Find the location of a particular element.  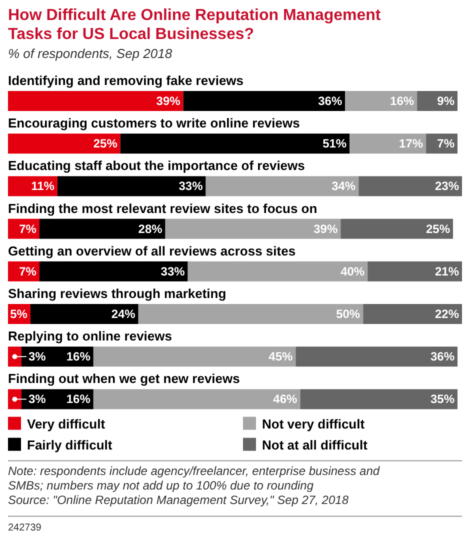

y-tick-label: Educating staff about the importance of reviews is located at coordinates (156, 166).